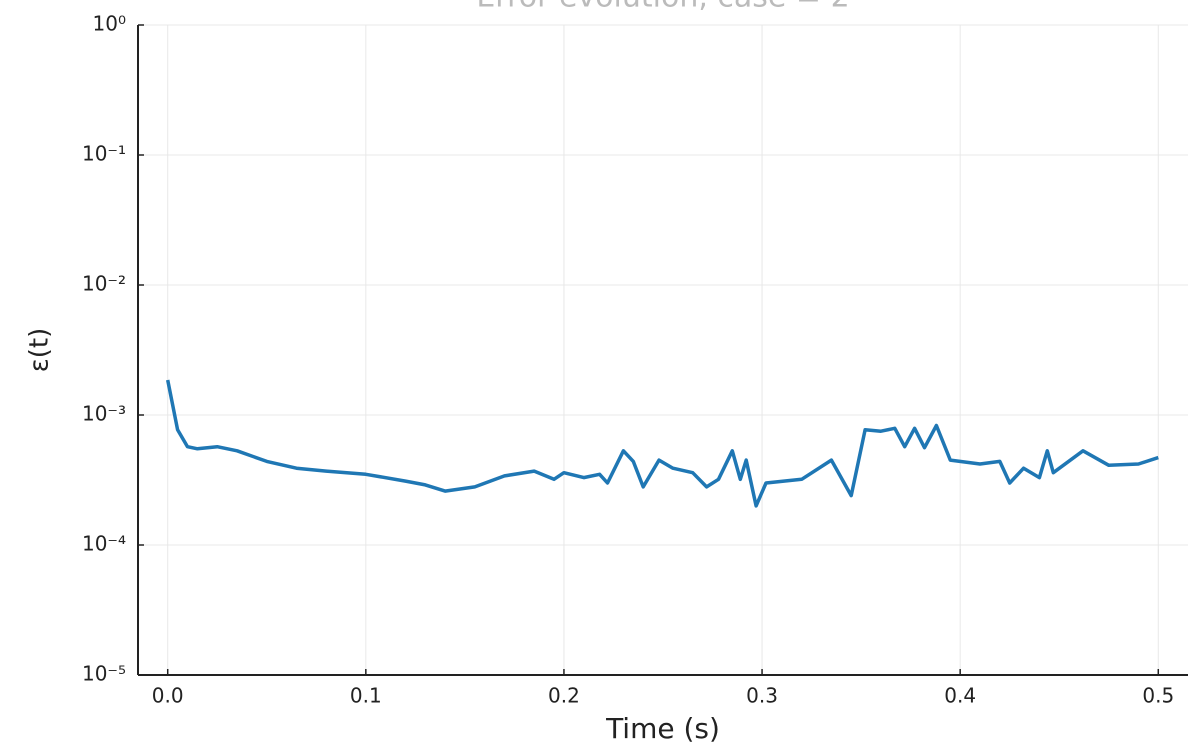 This screenshot has height=756, width=1192. What do you see at coordinates (104, 154) in the screenshot?
I see `y-tick-label: 10⁻¹` at bounding box center [104, 154].